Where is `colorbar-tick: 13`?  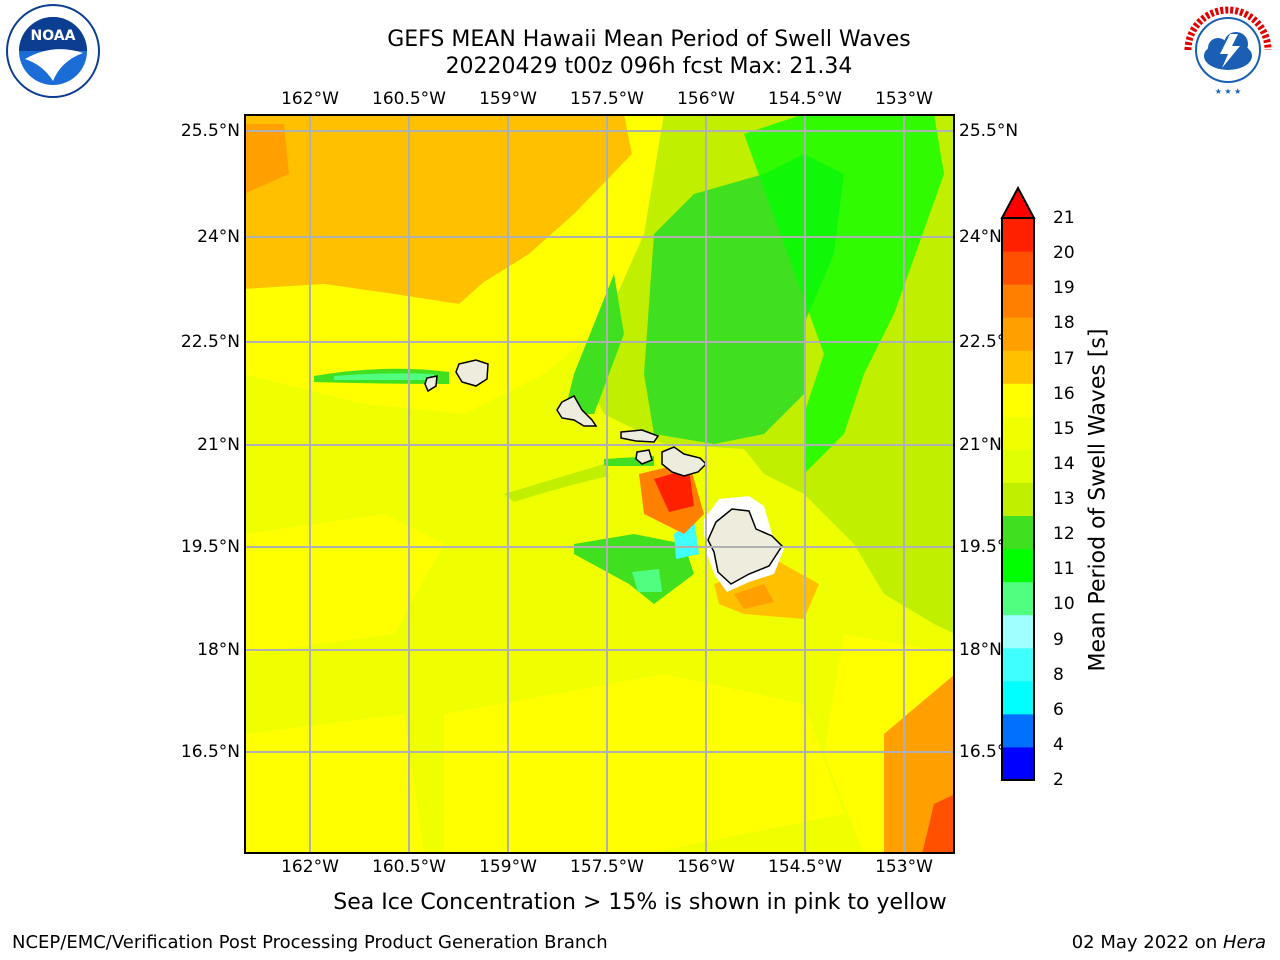
colorbar-tick: 13 is located at coordinates (1064, 499).